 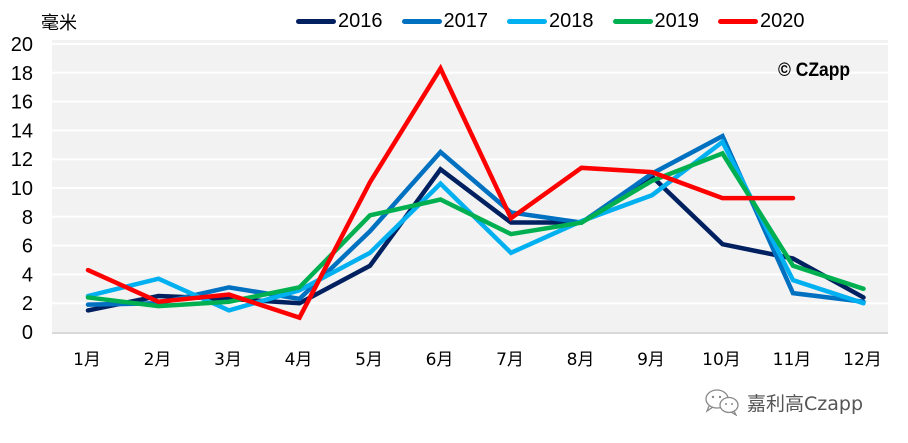 What do you see at coordinates (27, 275) in the screenshot?
I see `y-tick-label: 4` at bounding box center [27, 275].